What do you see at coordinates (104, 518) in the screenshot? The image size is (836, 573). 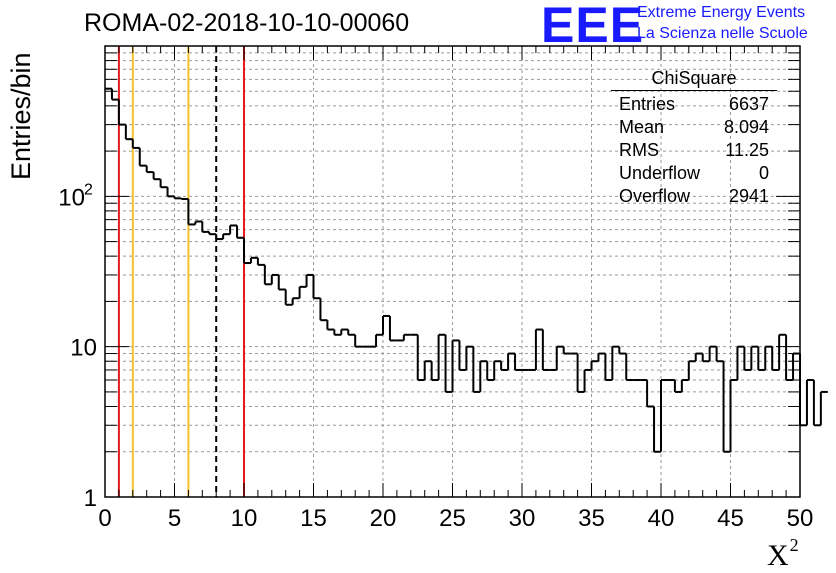 I see `x-tick-label: 0` at bounding box center [104, 518].